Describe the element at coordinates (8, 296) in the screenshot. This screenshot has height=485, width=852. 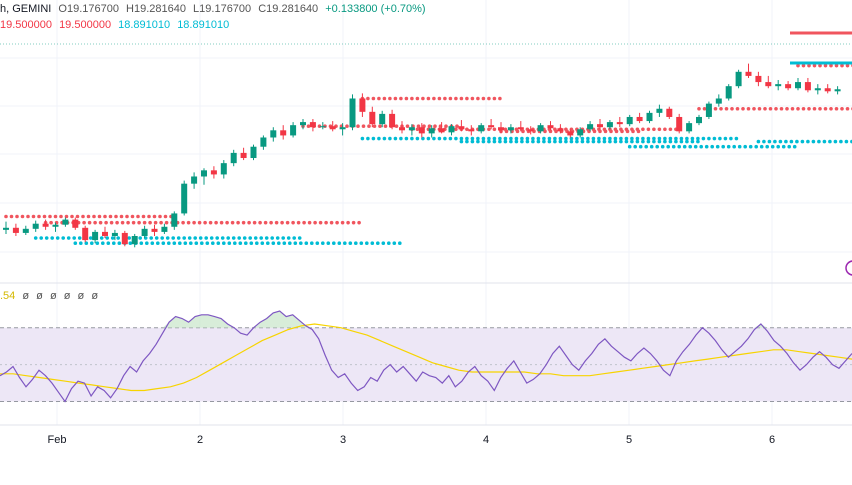
I see `rsi-value: .54` at that location.